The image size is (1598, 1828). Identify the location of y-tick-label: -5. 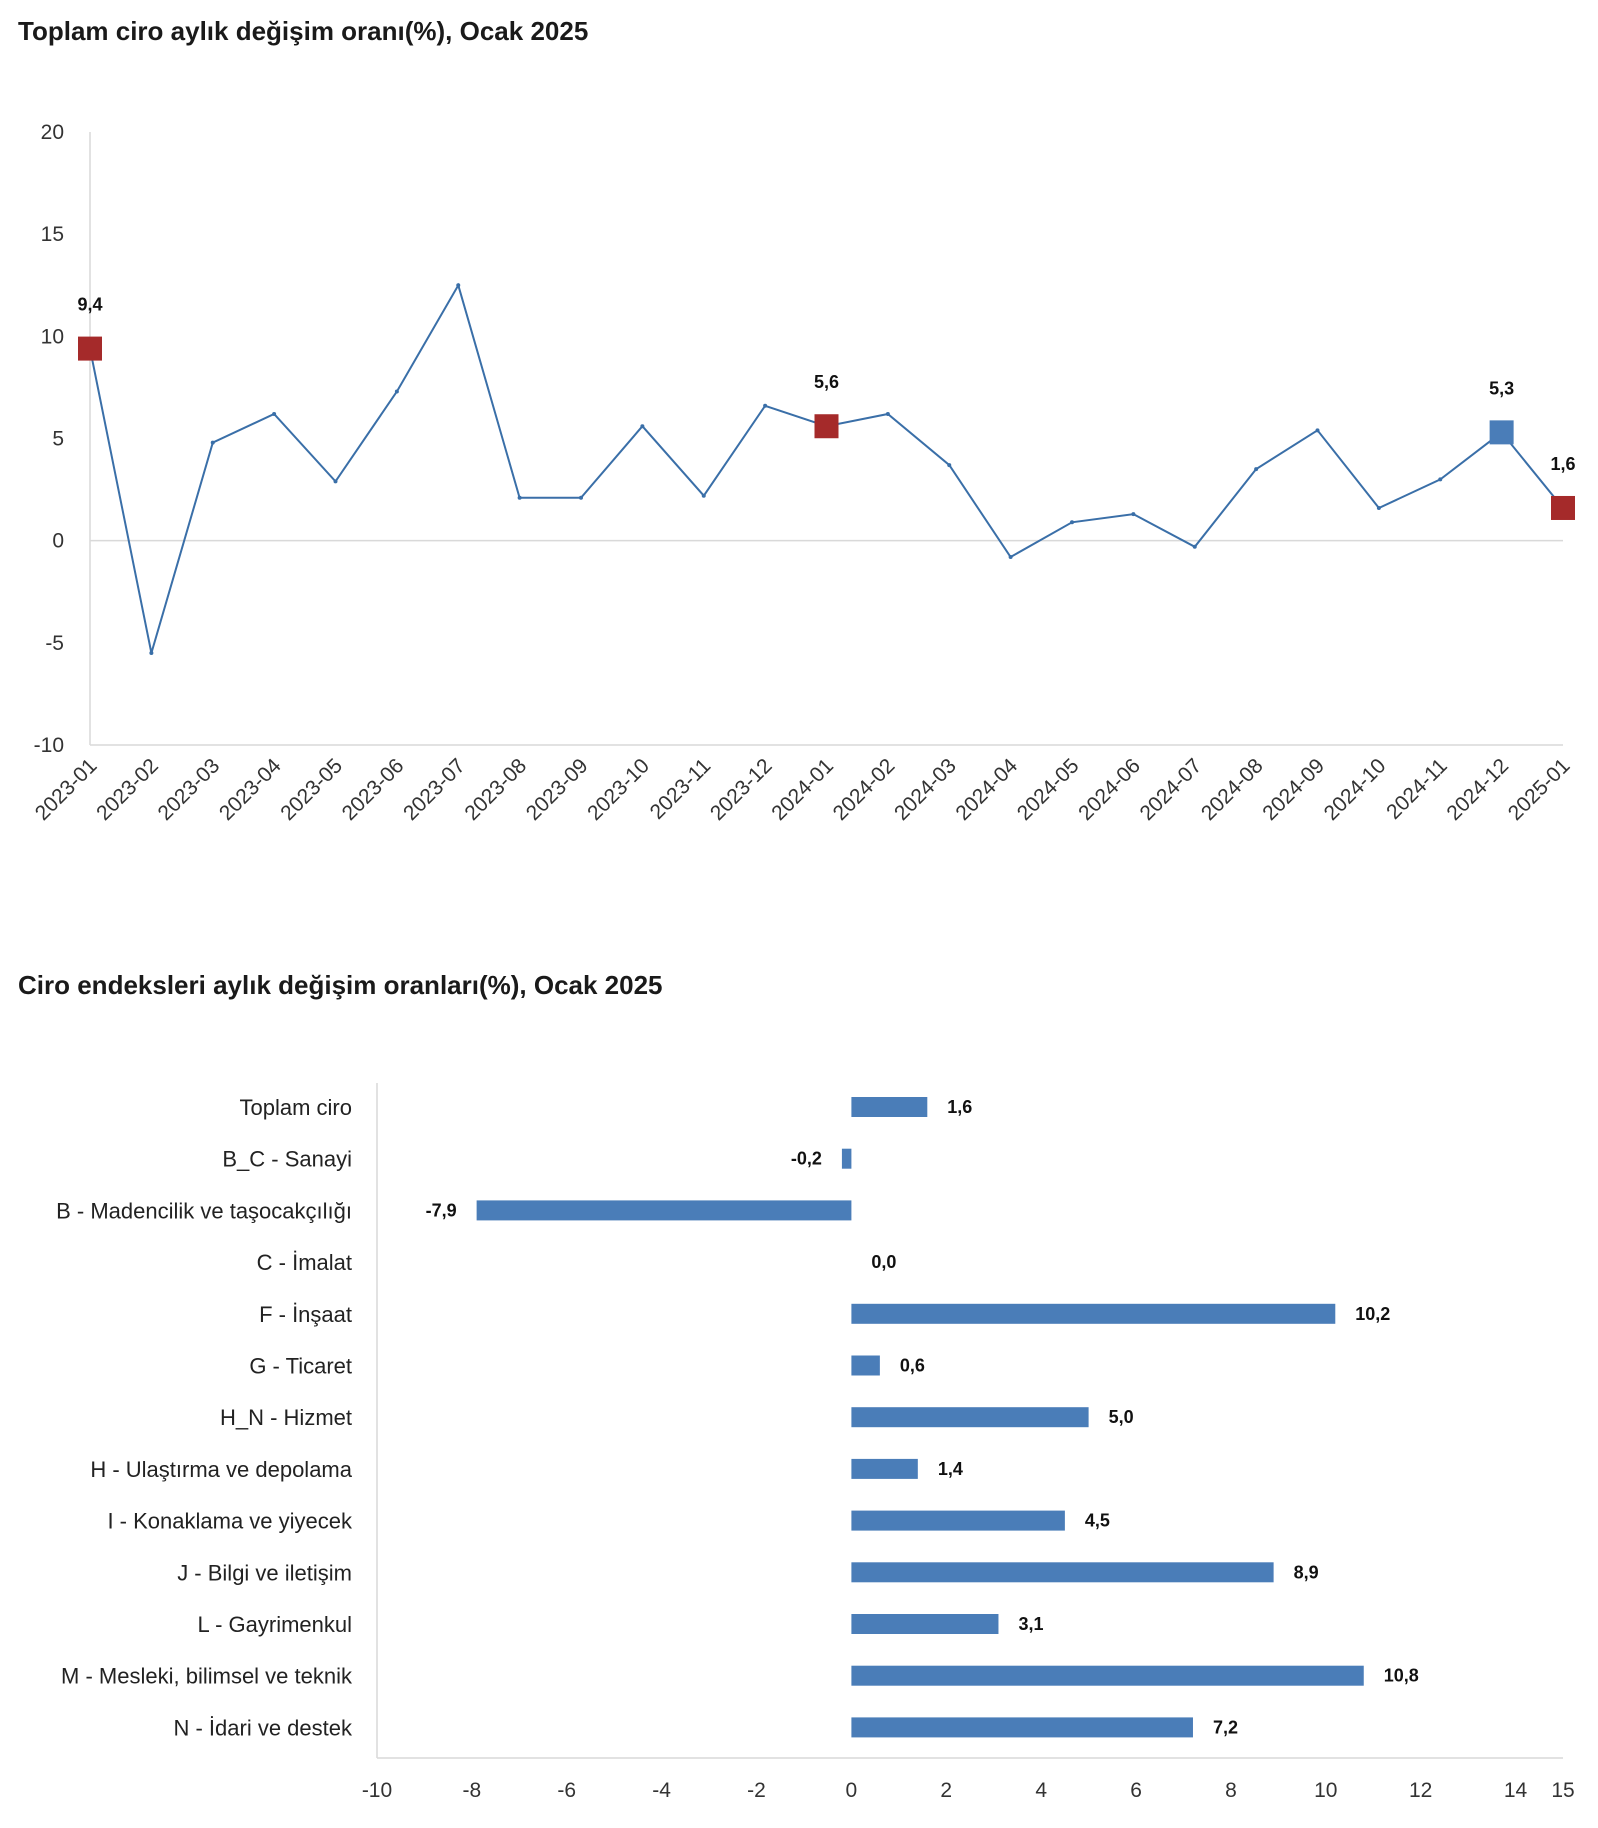
(54, 643).